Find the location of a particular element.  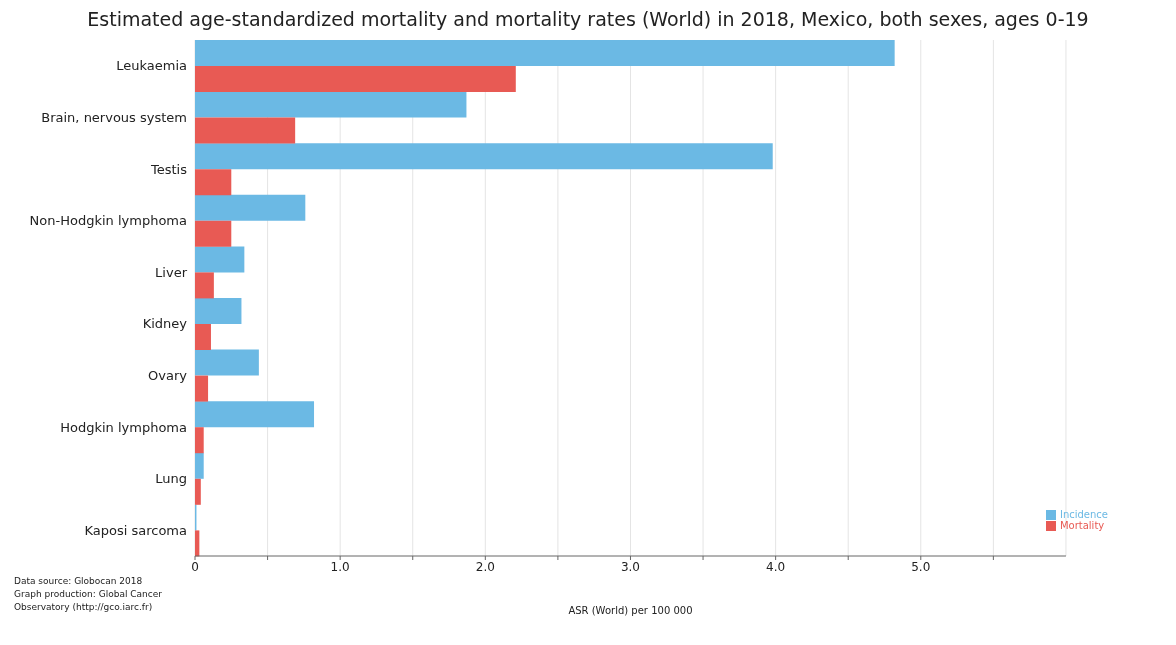

chart-title: Estimated age-standardized mortality and mortality rates (World) in 2018, Mexico, both sexes, ages 0-19 is located at coordinates (588, 19).